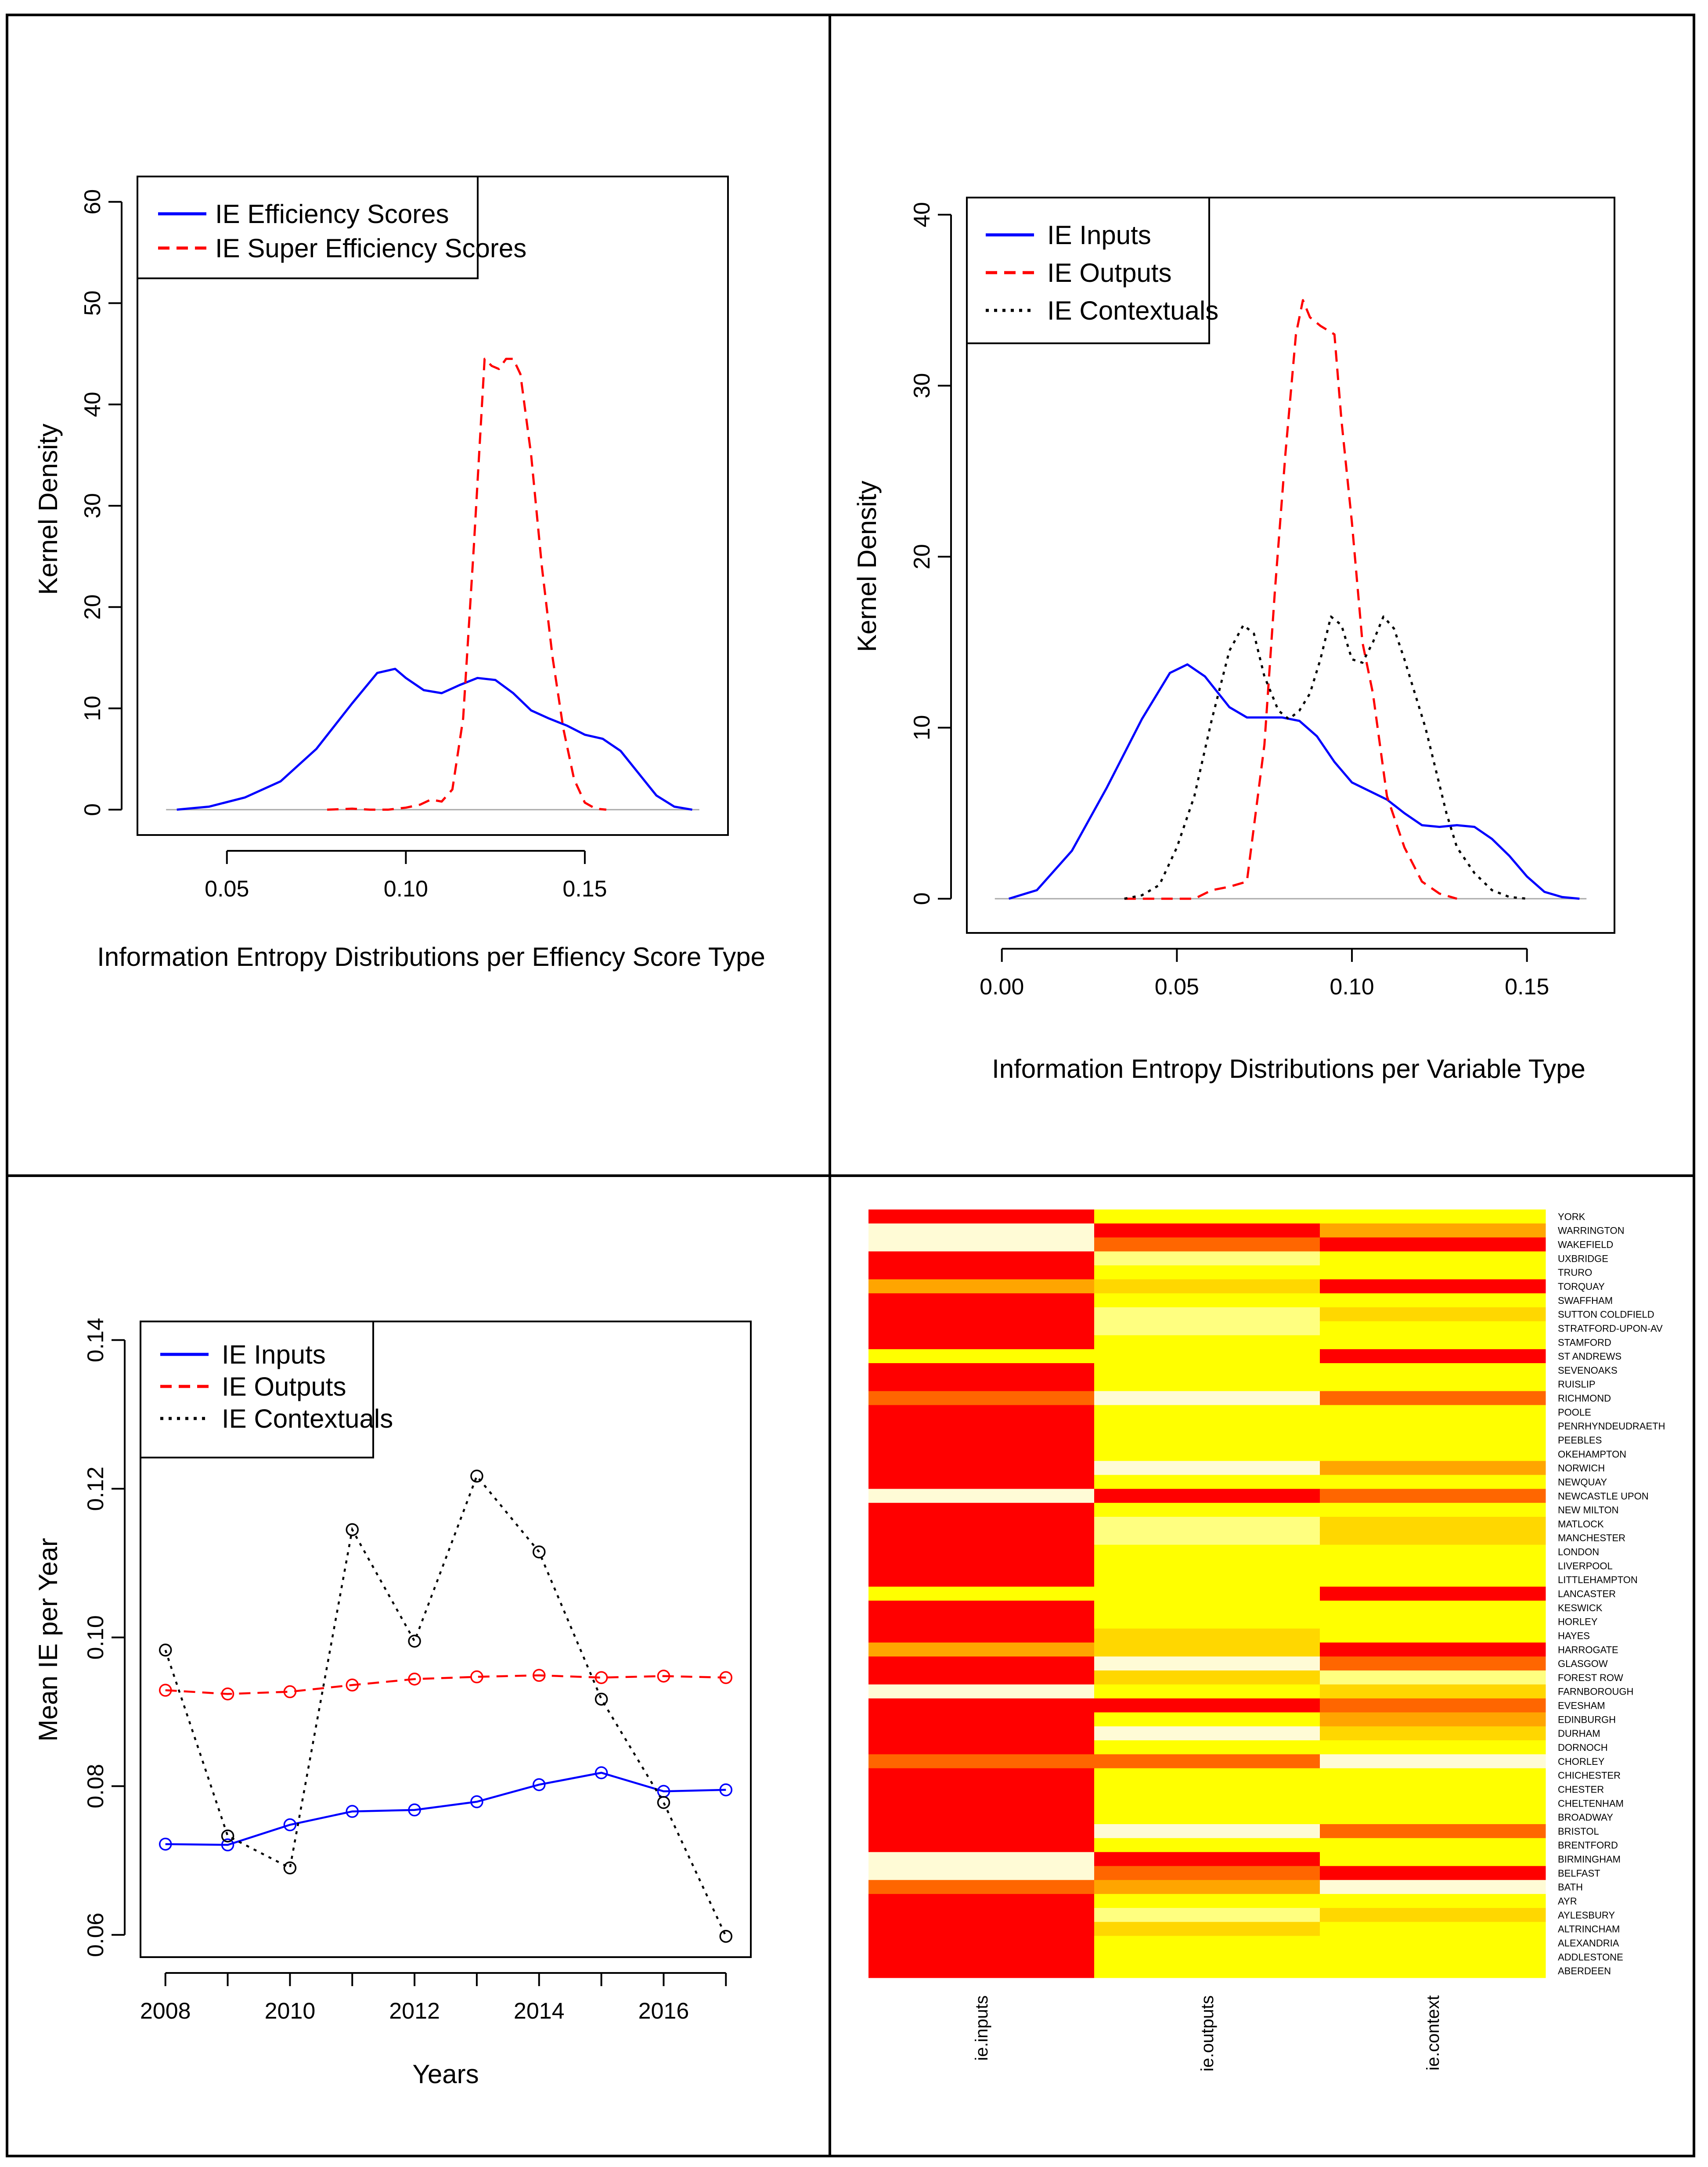 The width and height of the screenshot is (1708, 2167). Describe the element at coordinates (1207, 1300) in the screenshot. I see `heatmap-cell-swaffham-ie-outputs` at that location.